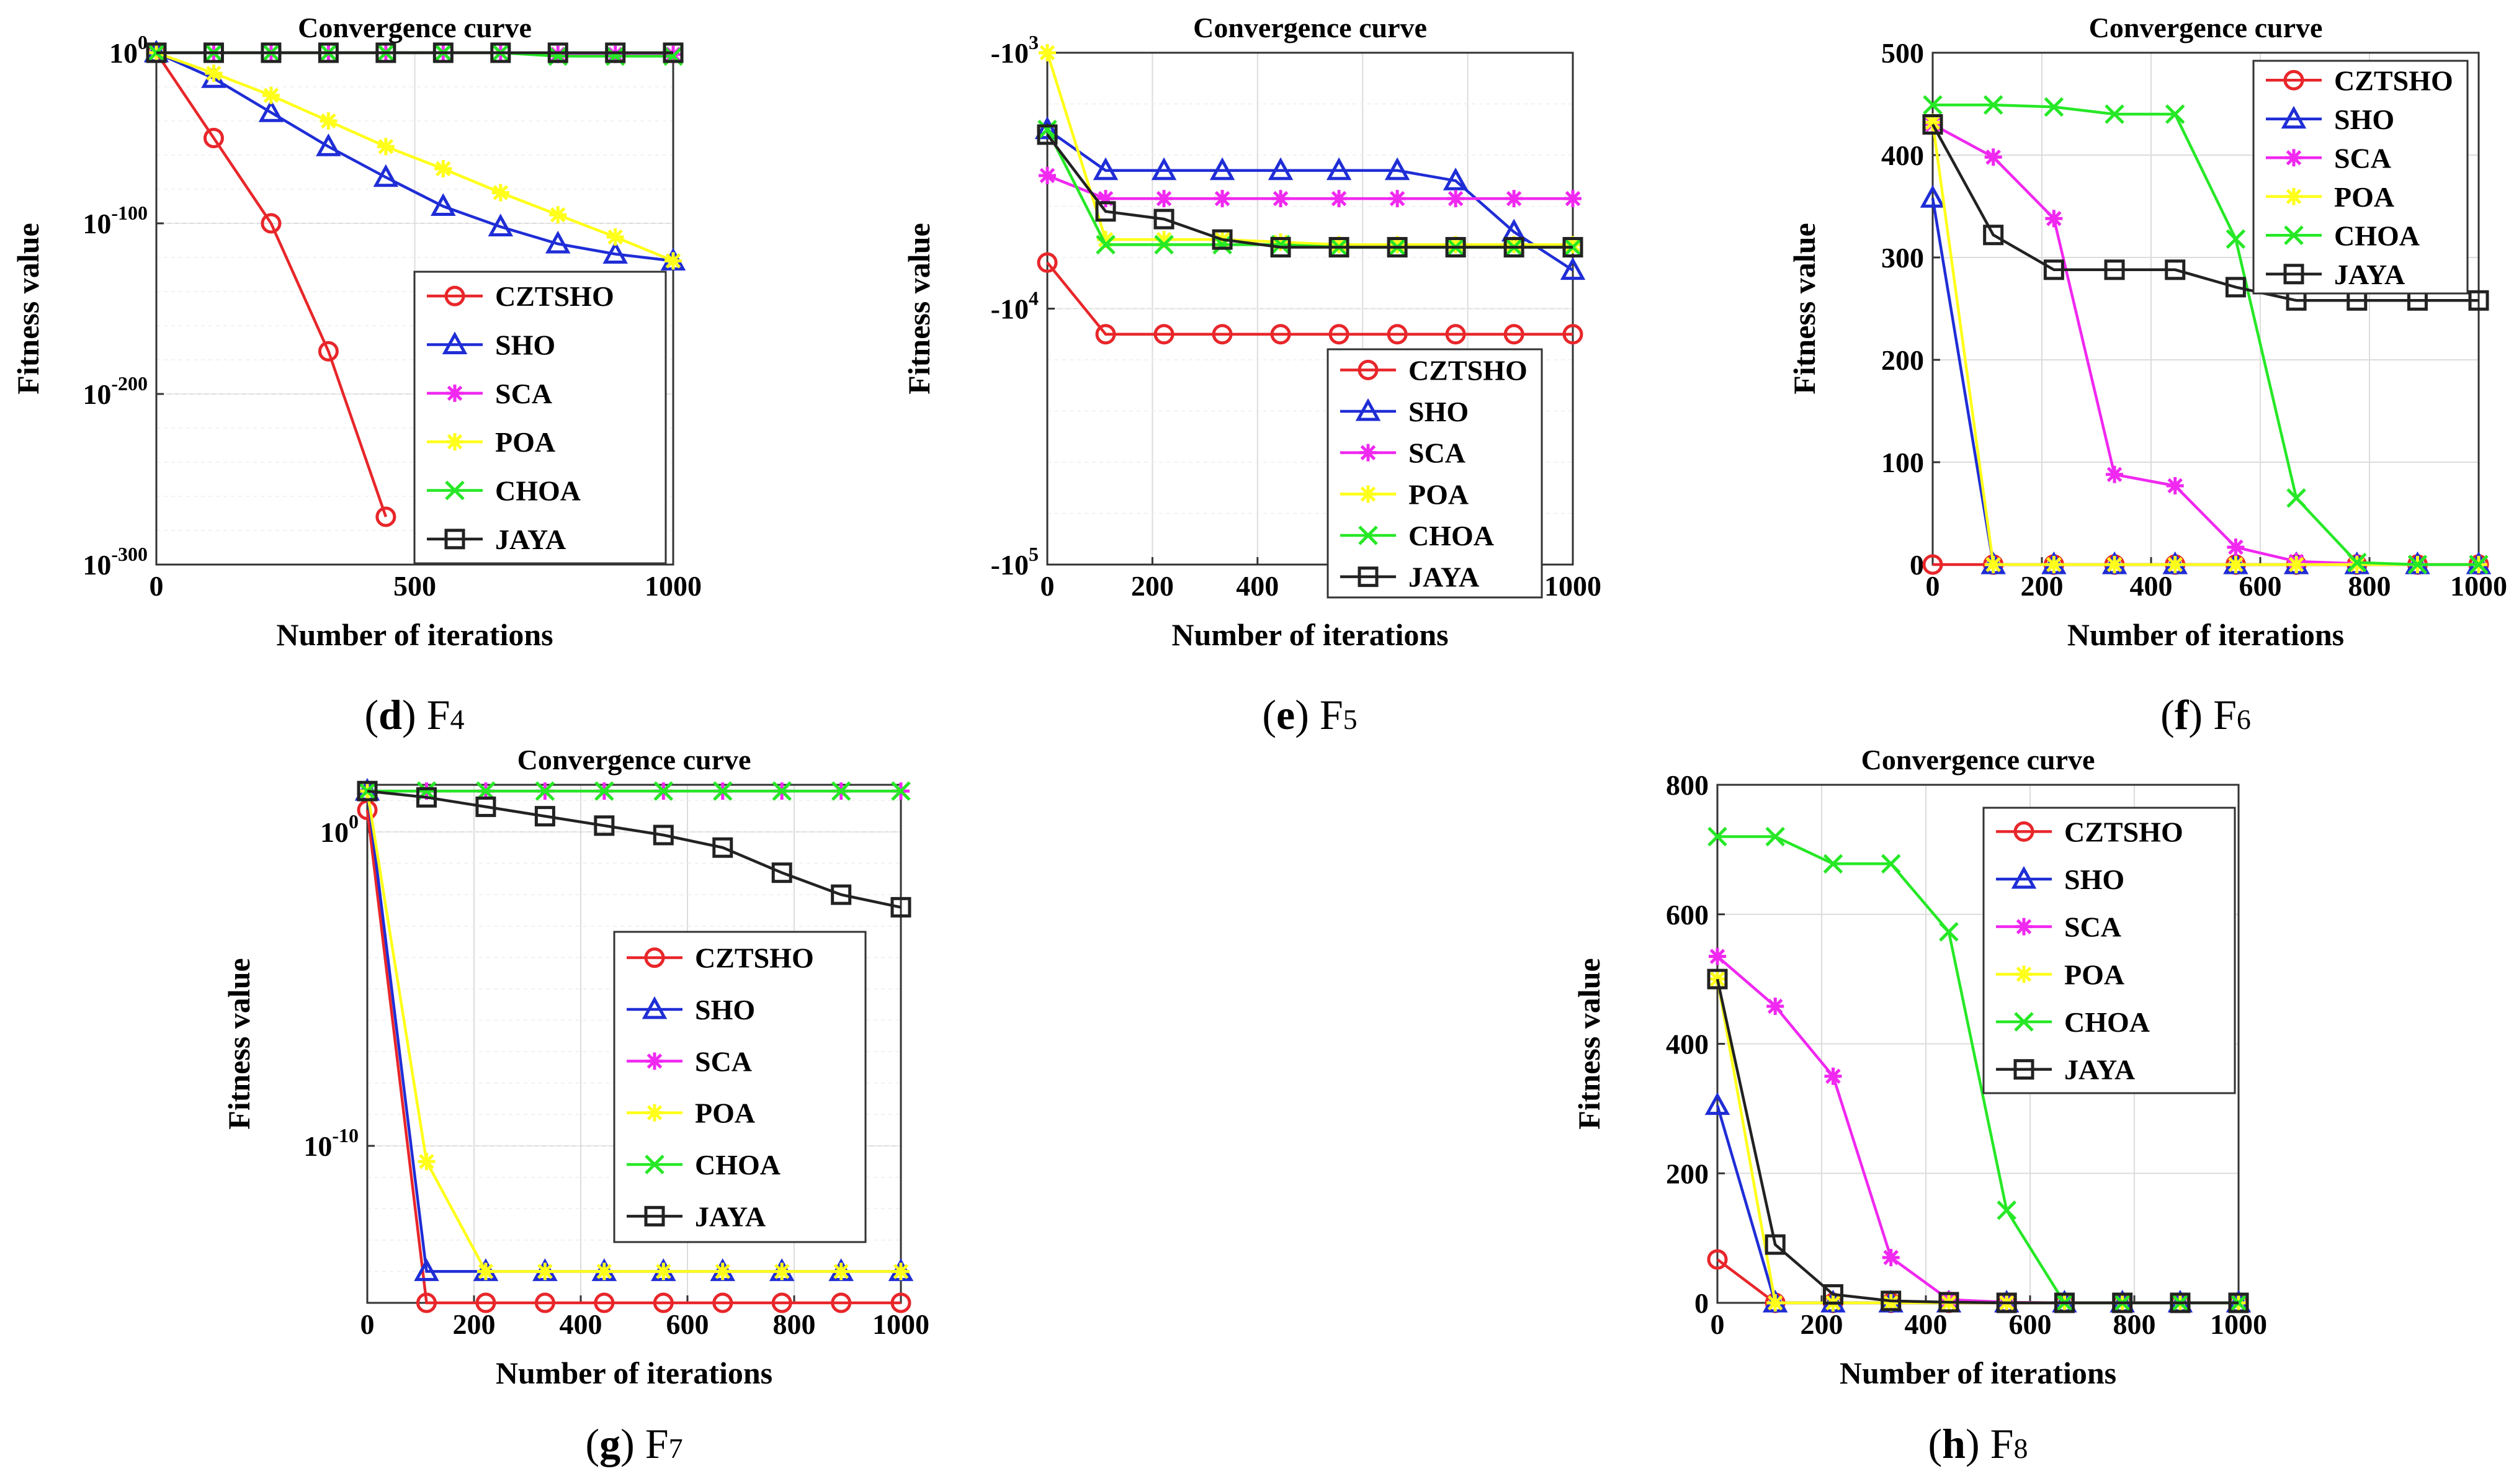 This screenshot has height=1484, width=2519. What do you see at coordinates (115, 220) in the screenshot?
I see `y-tick-label: 10-100` at bounding box center [115, 220].